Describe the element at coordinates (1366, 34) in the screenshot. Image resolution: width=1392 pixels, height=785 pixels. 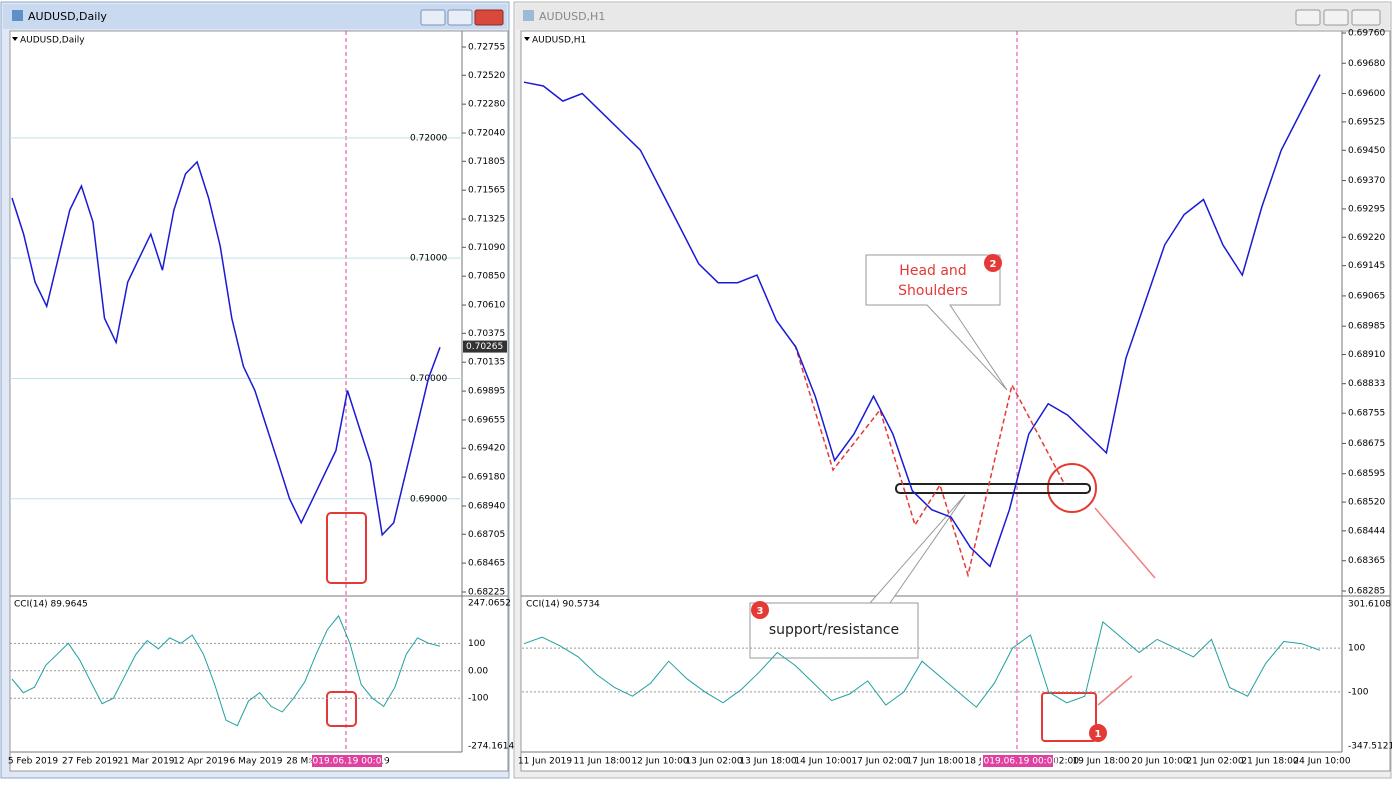
I see `price-tick-label: 0.69760` at that location.